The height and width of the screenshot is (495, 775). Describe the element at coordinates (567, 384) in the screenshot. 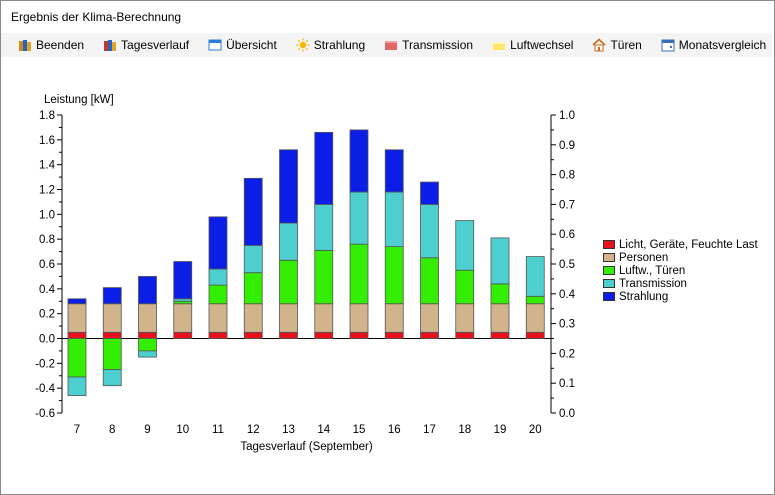

I see `right-tick-label: 0.1` at that location.